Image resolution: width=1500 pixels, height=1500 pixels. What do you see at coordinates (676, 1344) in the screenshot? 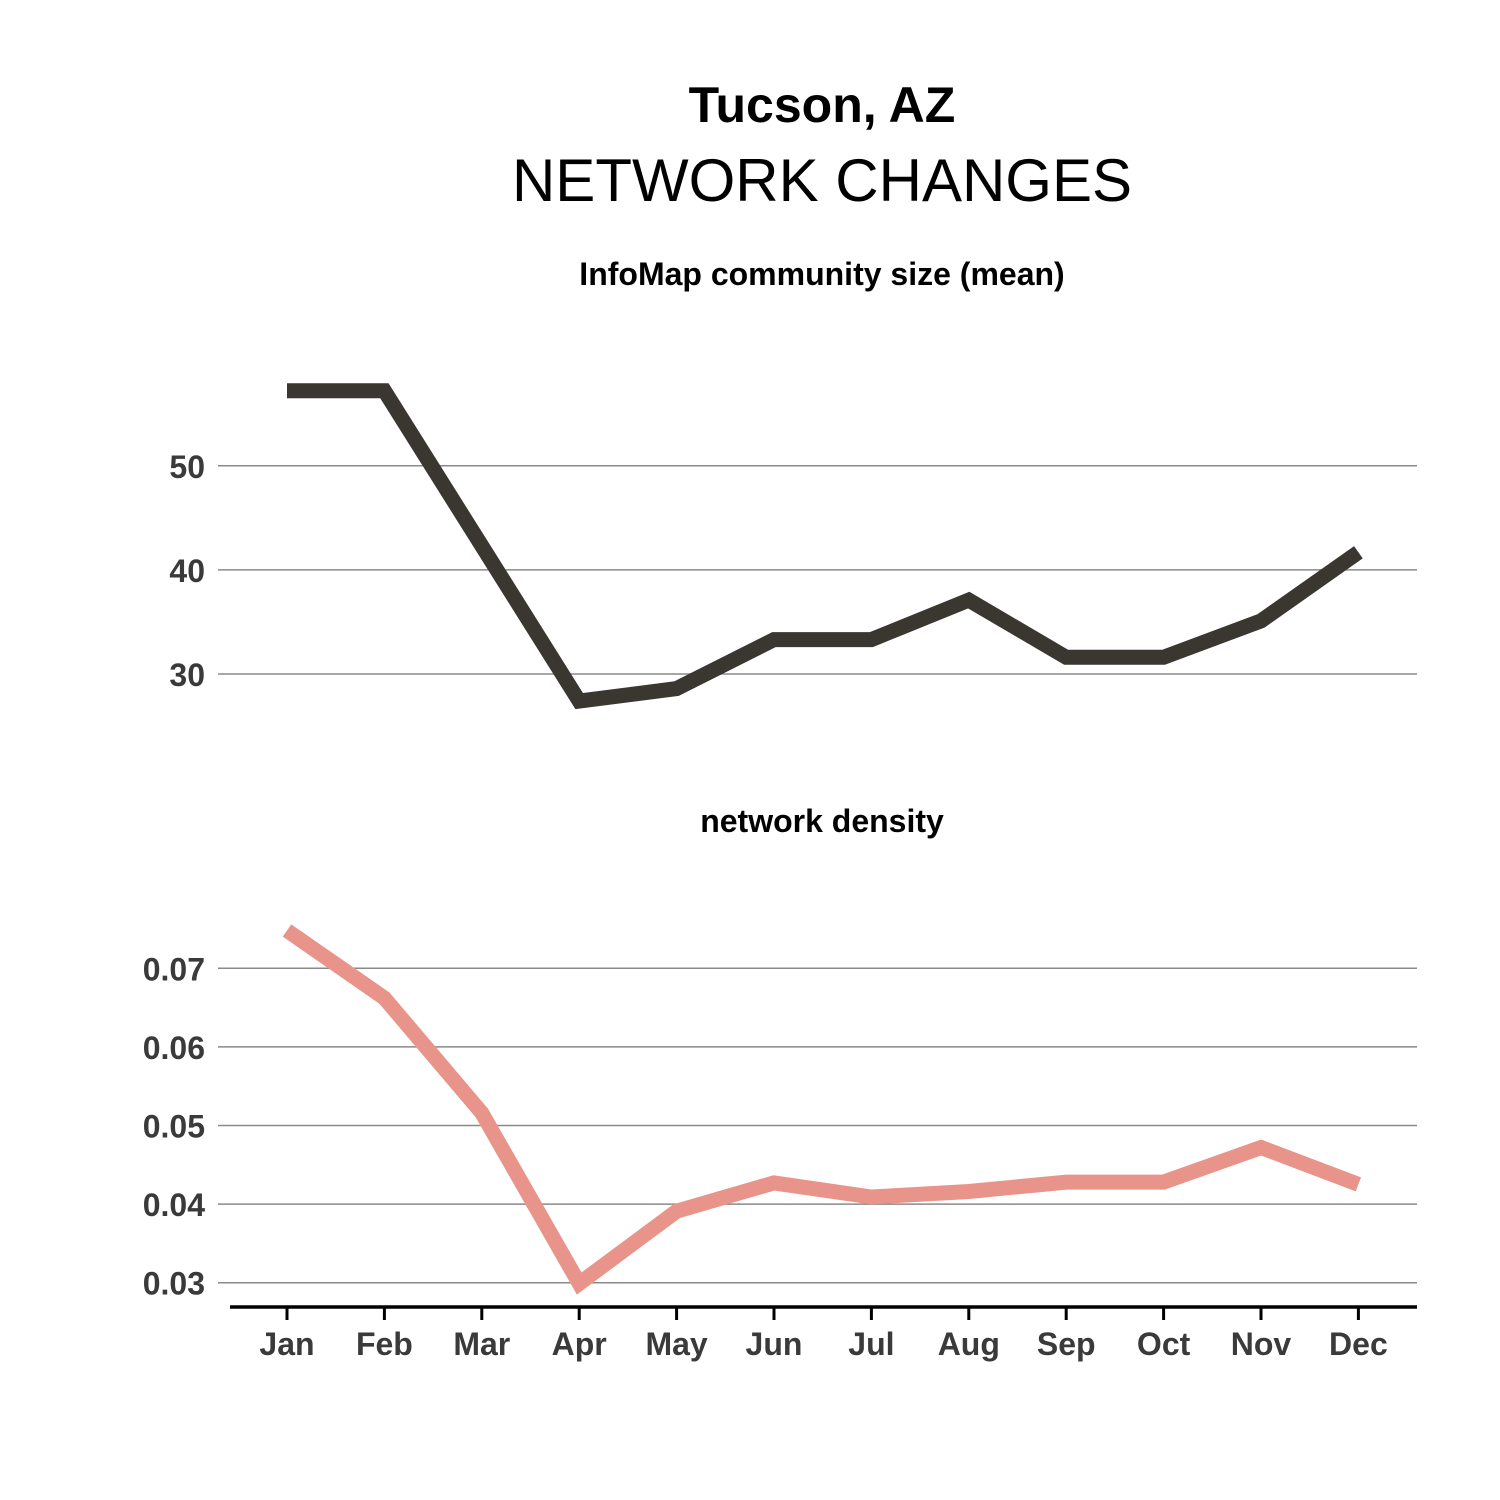
I see `x-tick-label: May` at bounding box center [676, 1344].